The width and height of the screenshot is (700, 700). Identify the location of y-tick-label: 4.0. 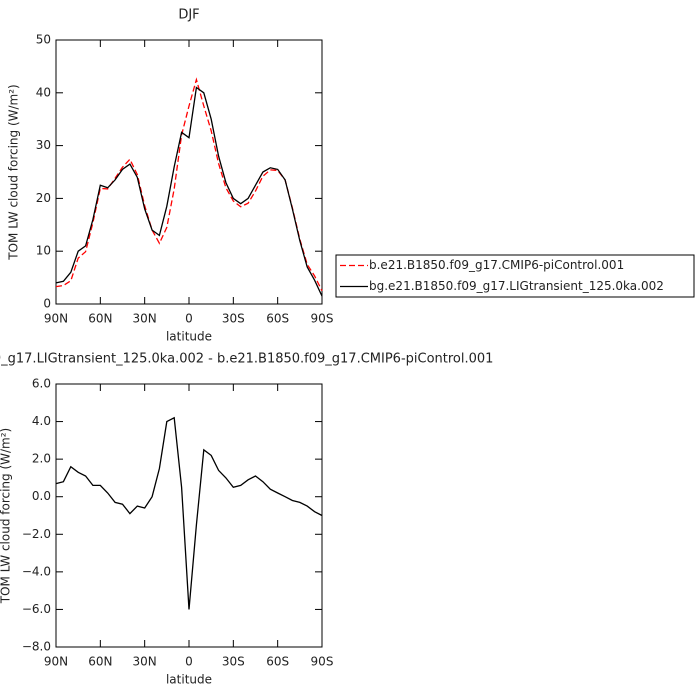
(41, 421).